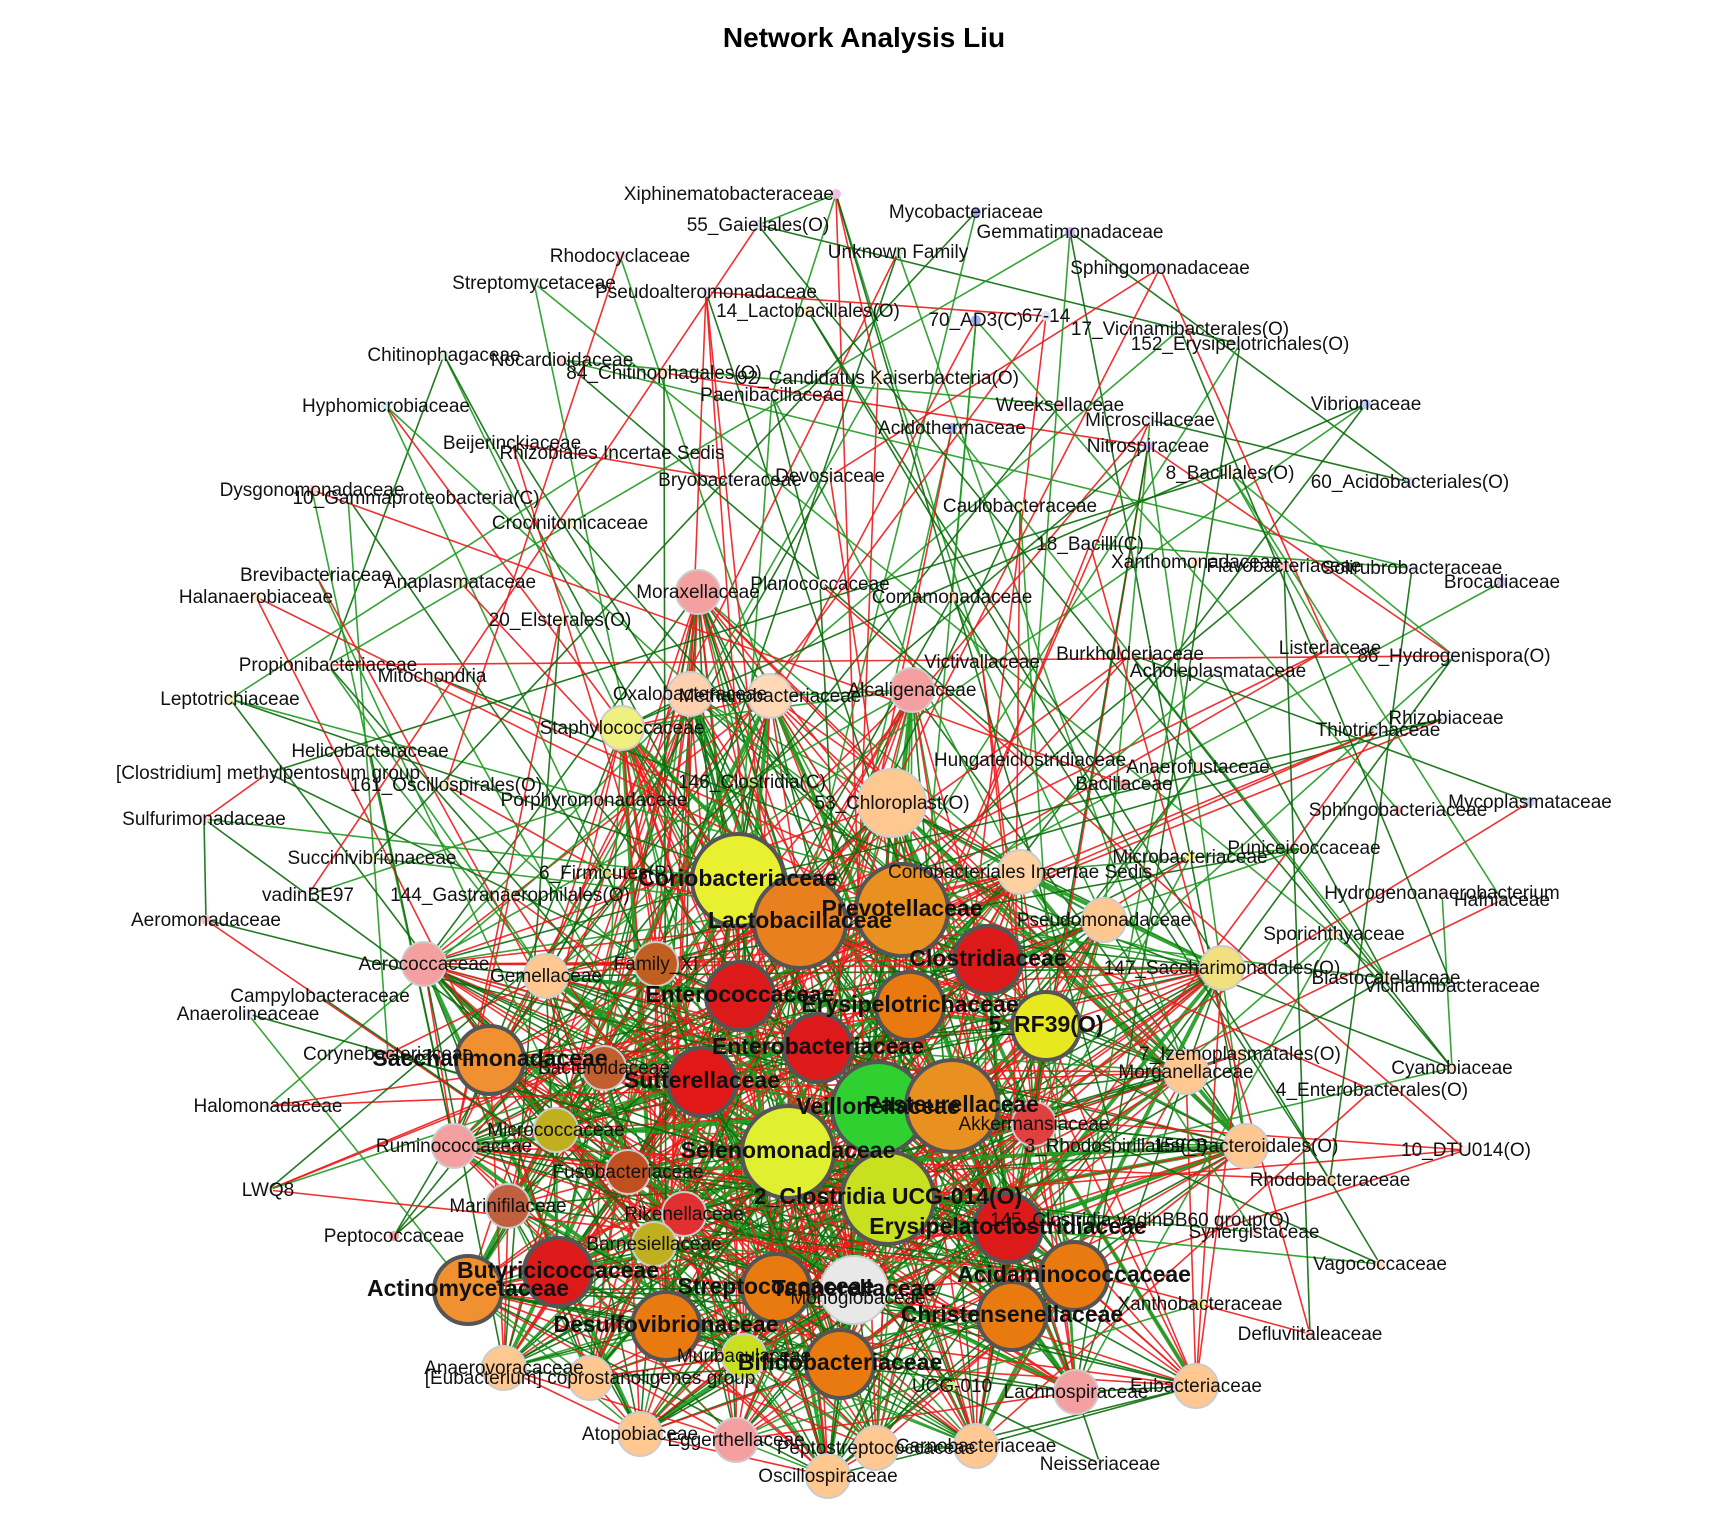 This screenshot has height=1536, width=1728. Describe the element at coordinates (546, 976) in the screenshot. I see `node-label: Gemellaceae` at that location.